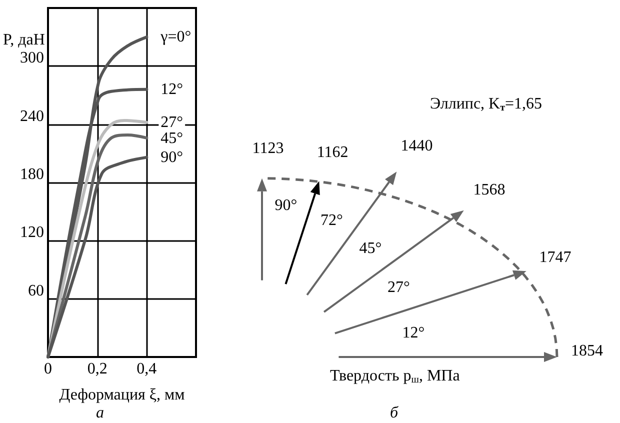 This screenshot has height=423, width=620. I want to click on series-label: 90°, so click(172, 157).